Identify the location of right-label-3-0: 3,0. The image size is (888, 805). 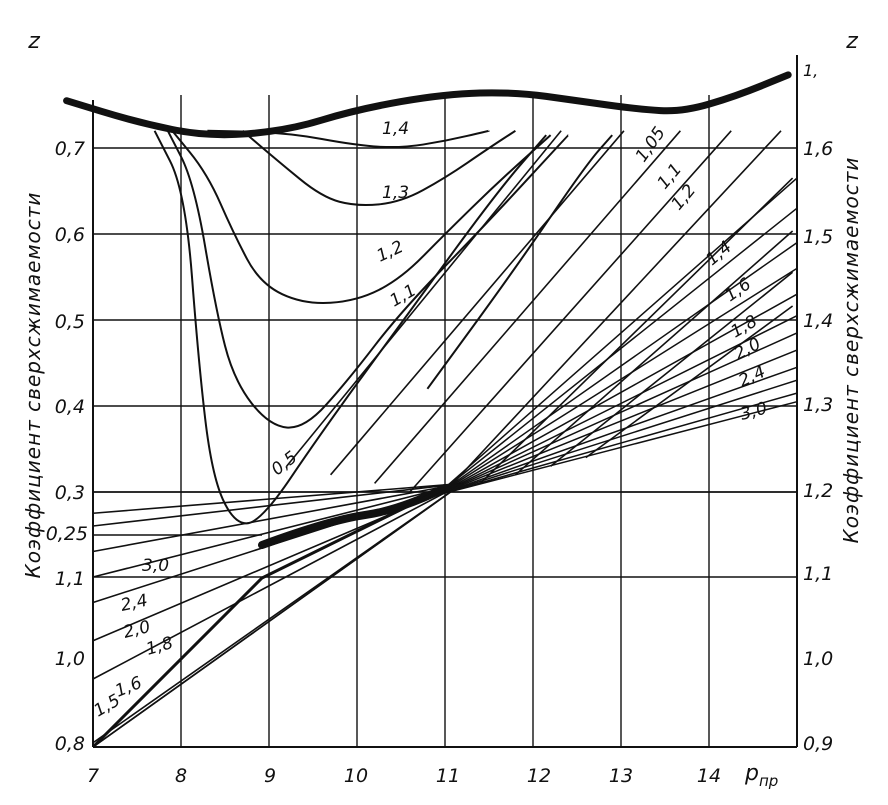
(753, 412).